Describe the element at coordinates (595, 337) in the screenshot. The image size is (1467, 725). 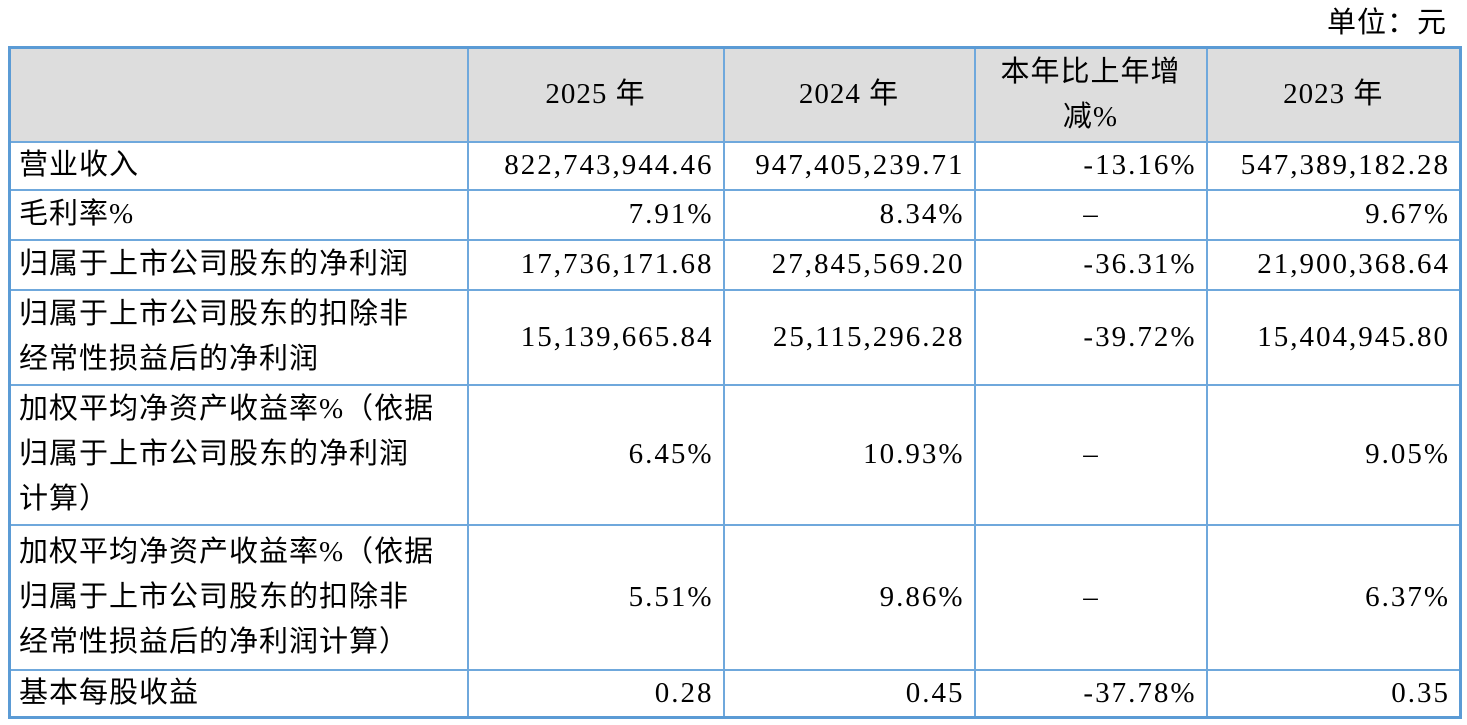
I see `cell-value: 15,139,665.84` at that location.